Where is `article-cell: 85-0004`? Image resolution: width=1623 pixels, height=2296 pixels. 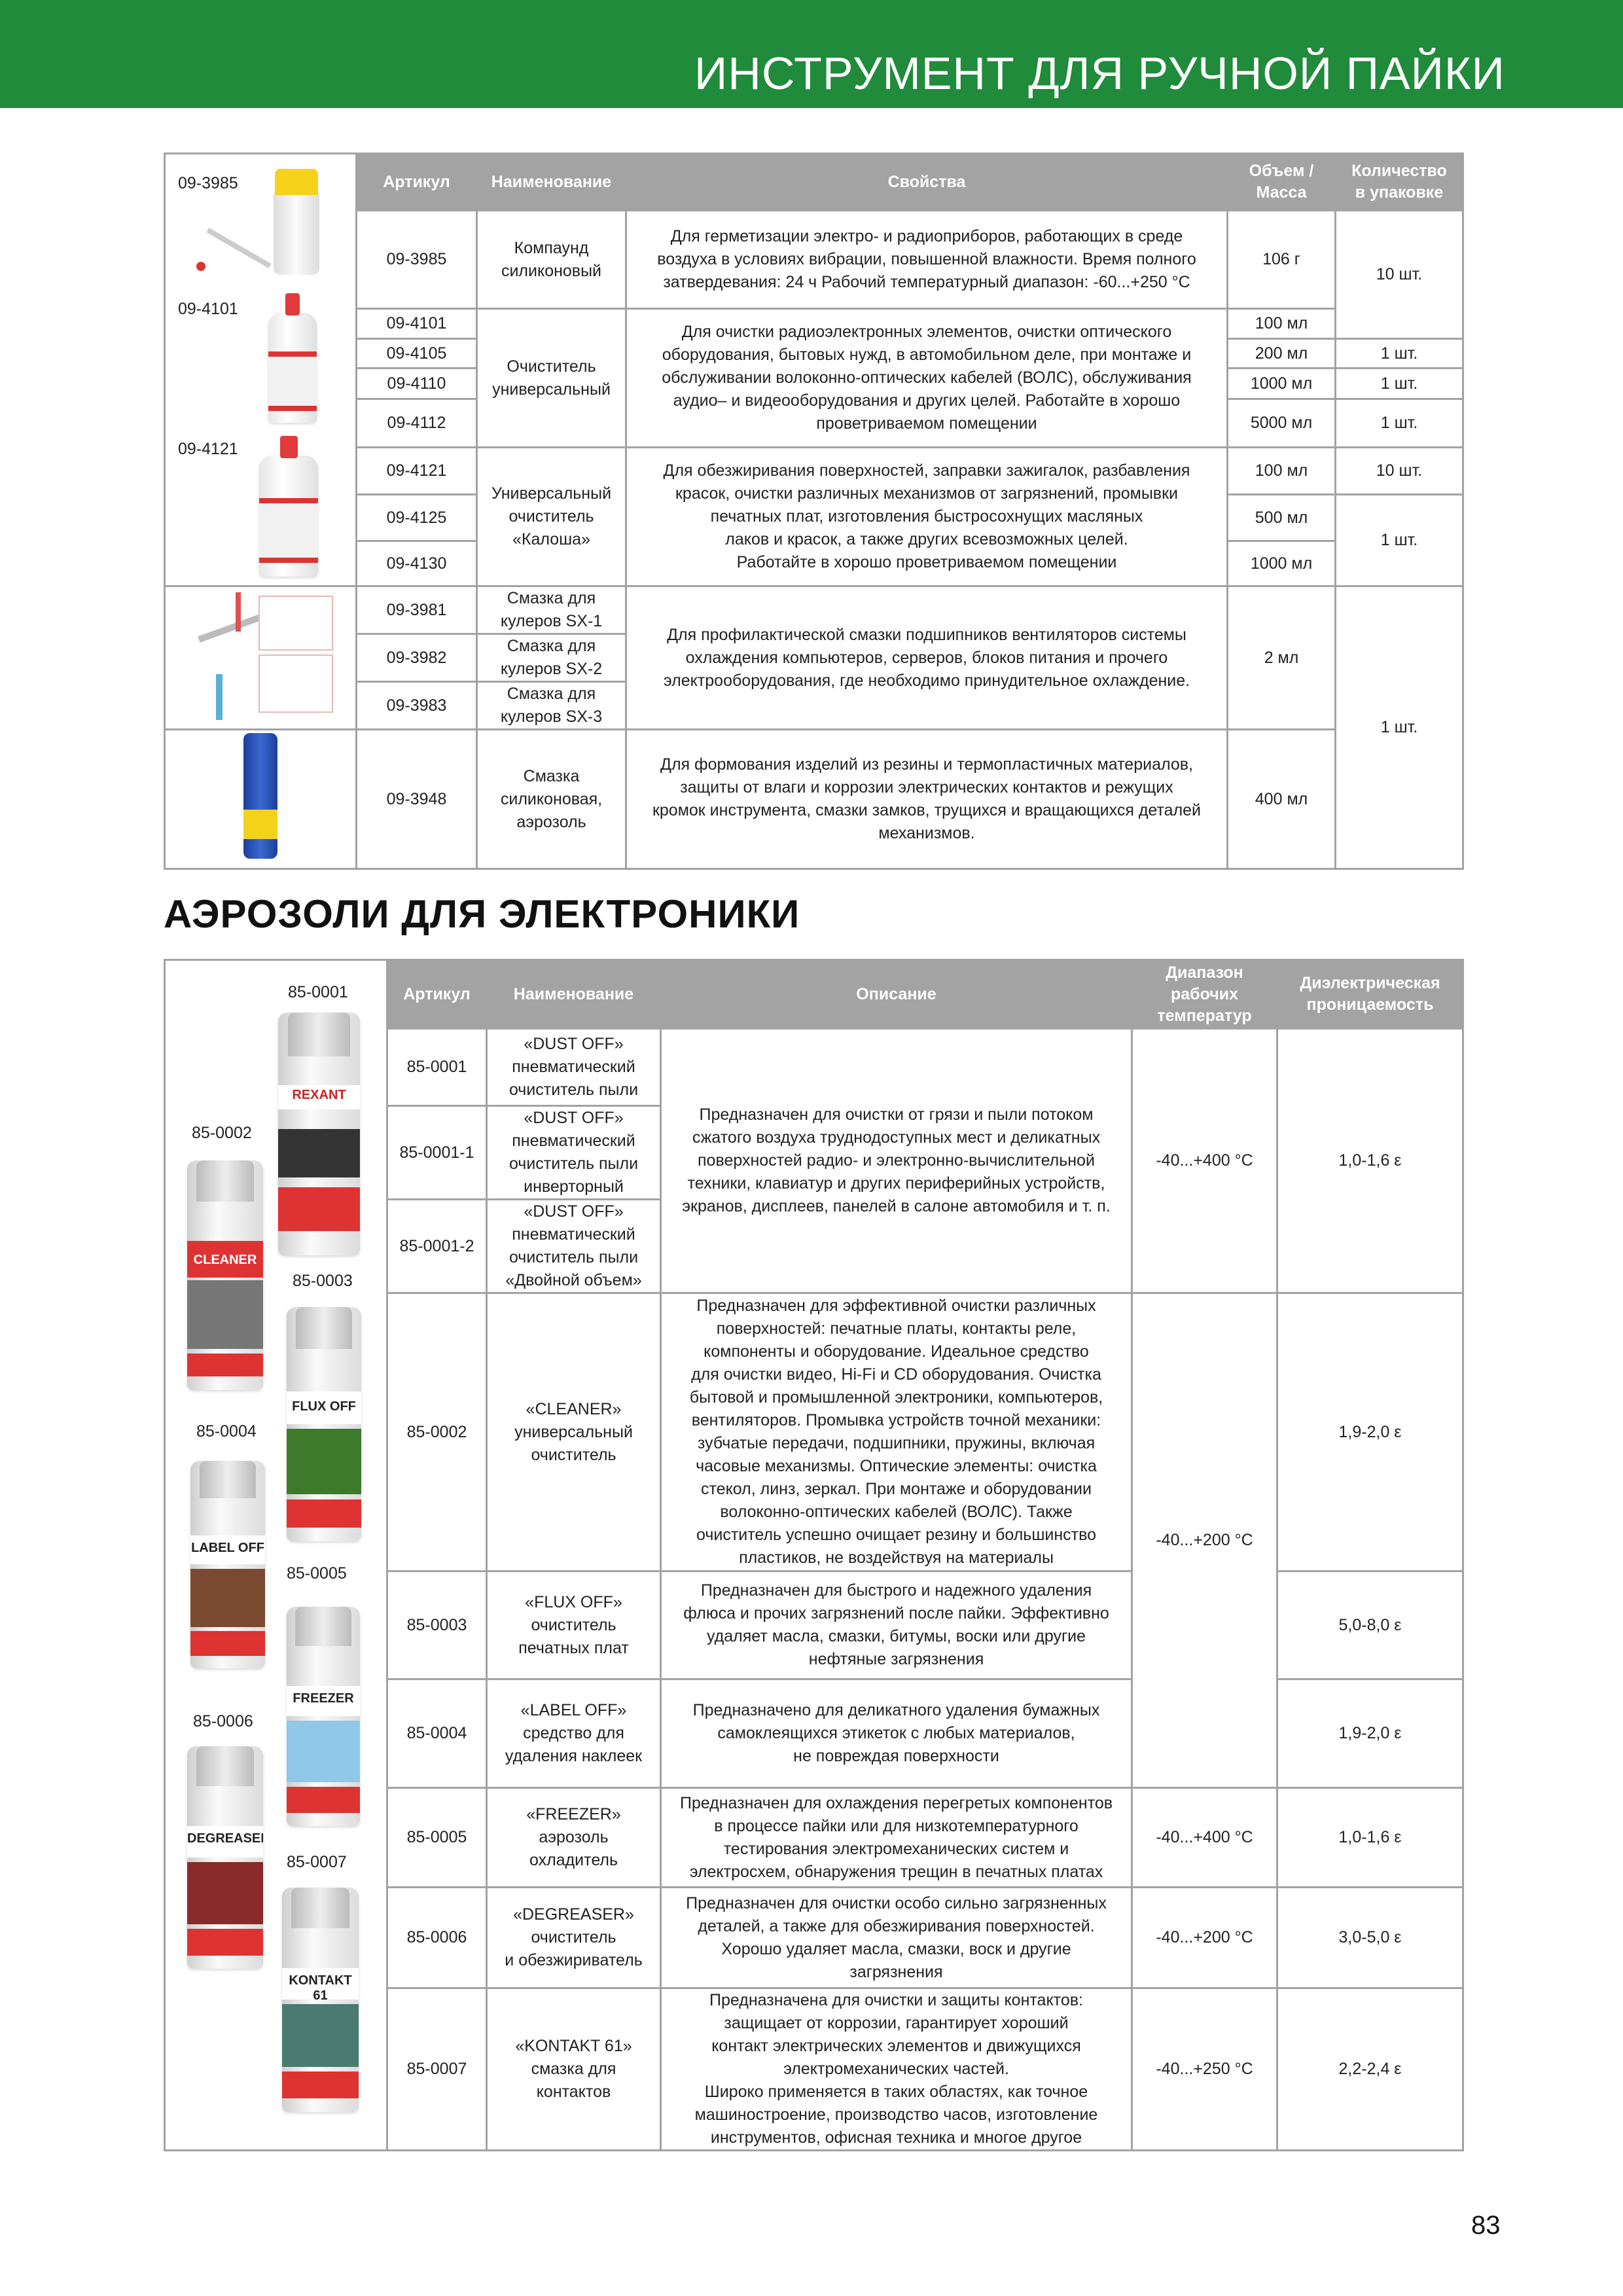 article-cell: 85-0004 is located at coordinates (437, 1733).